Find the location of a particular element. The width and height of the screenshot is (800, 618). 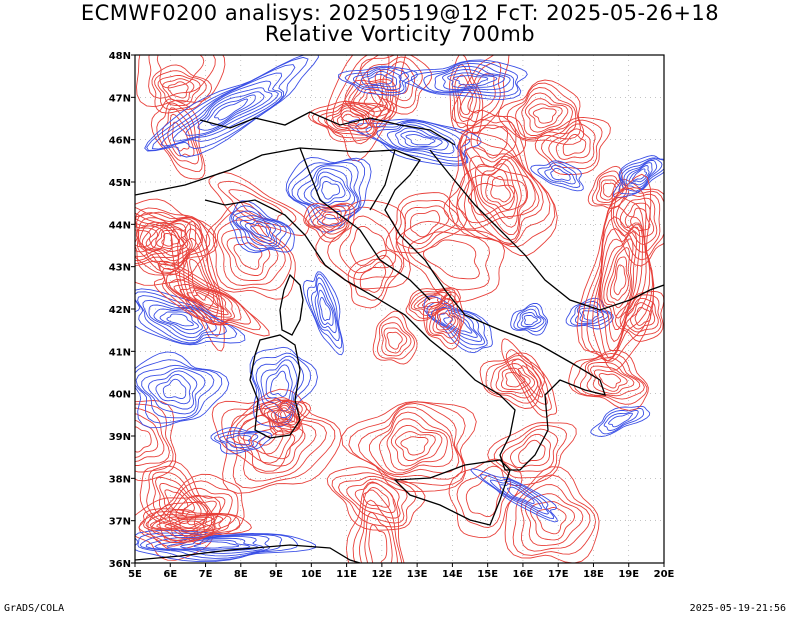

lat-label: 38N is located at coordinates (120, 479).